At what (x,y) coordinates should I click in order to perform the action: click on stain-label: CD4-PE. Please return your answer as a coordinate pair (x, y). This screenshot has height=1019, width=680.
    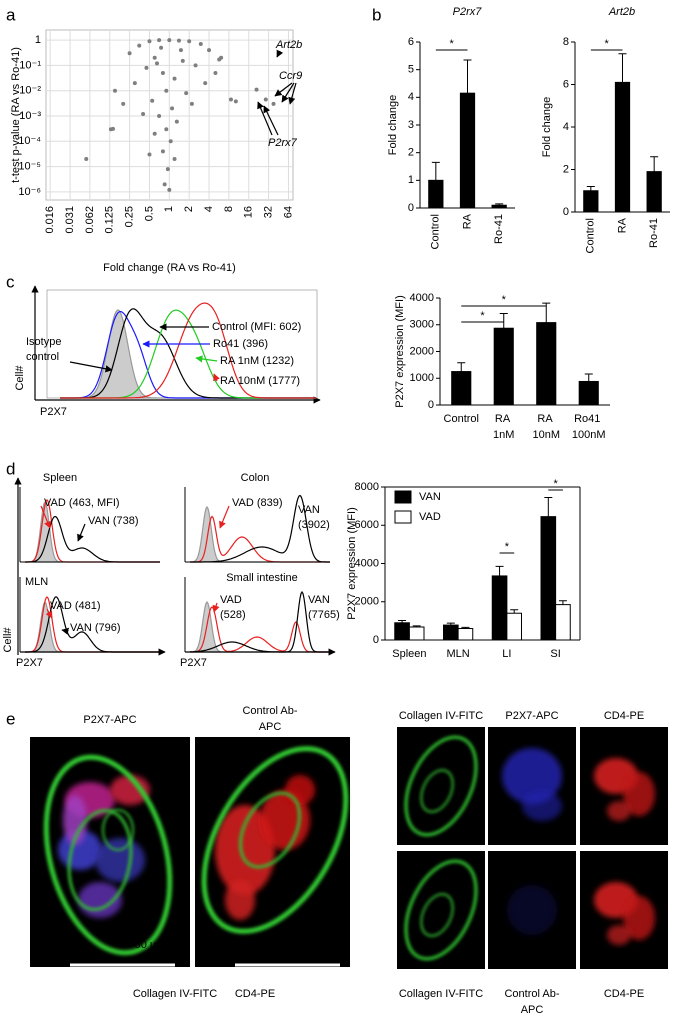
    Looking at the image, I should click on (255, 994).